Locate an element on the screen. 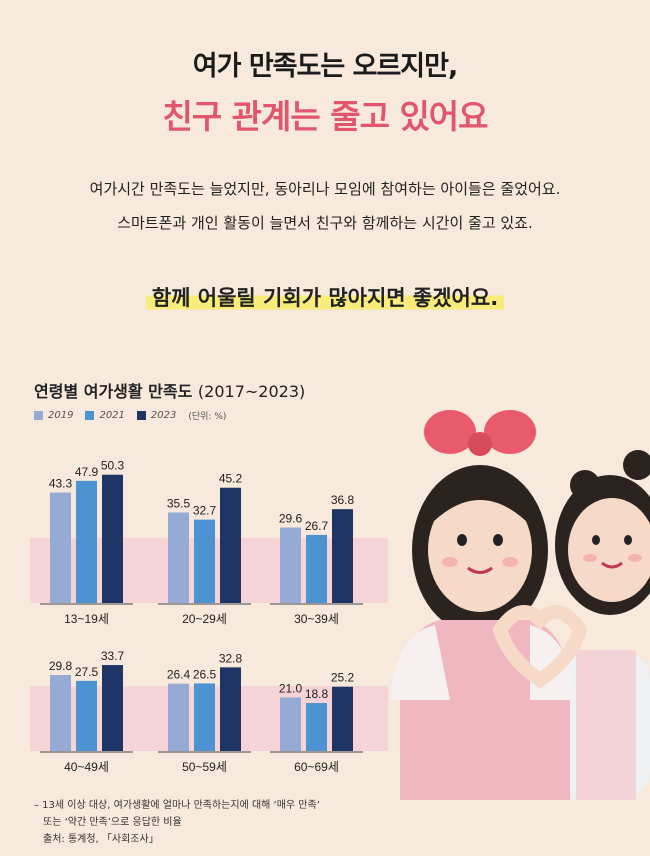 The image size is (650, 856). chart-unit: (단위: %) is located at coordinates (207, 417).